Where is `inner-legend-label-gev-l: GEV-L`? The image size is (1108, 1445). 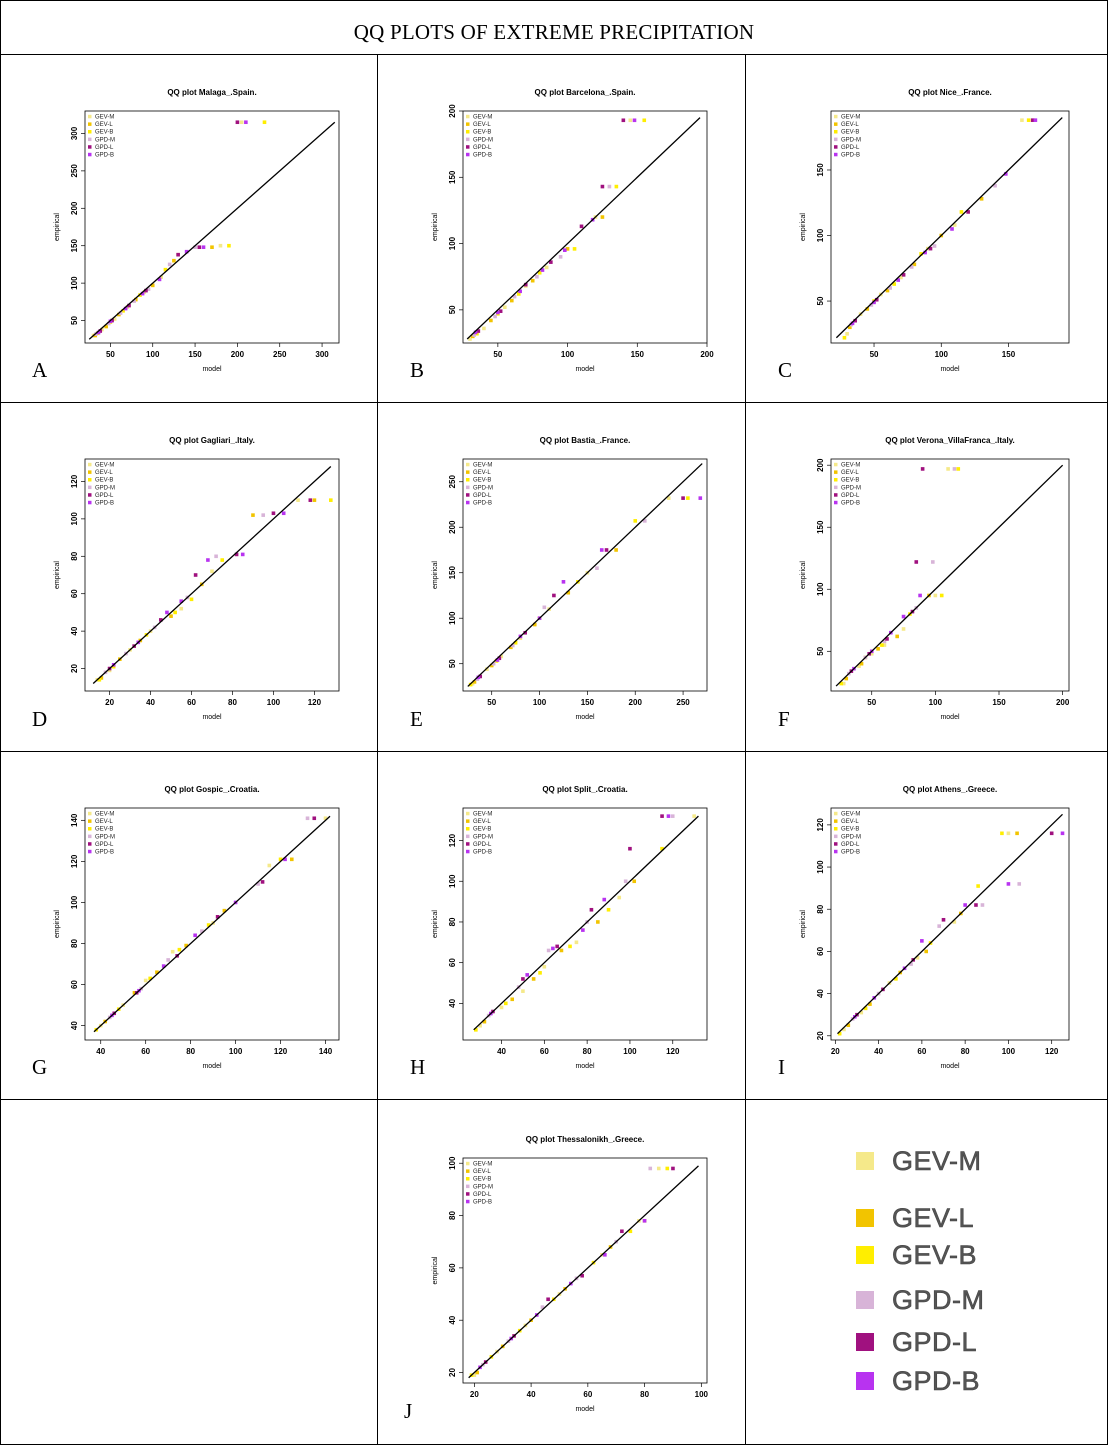 inner-legend-label-gev-l: GEV-L is located at coordinates (482, 125).